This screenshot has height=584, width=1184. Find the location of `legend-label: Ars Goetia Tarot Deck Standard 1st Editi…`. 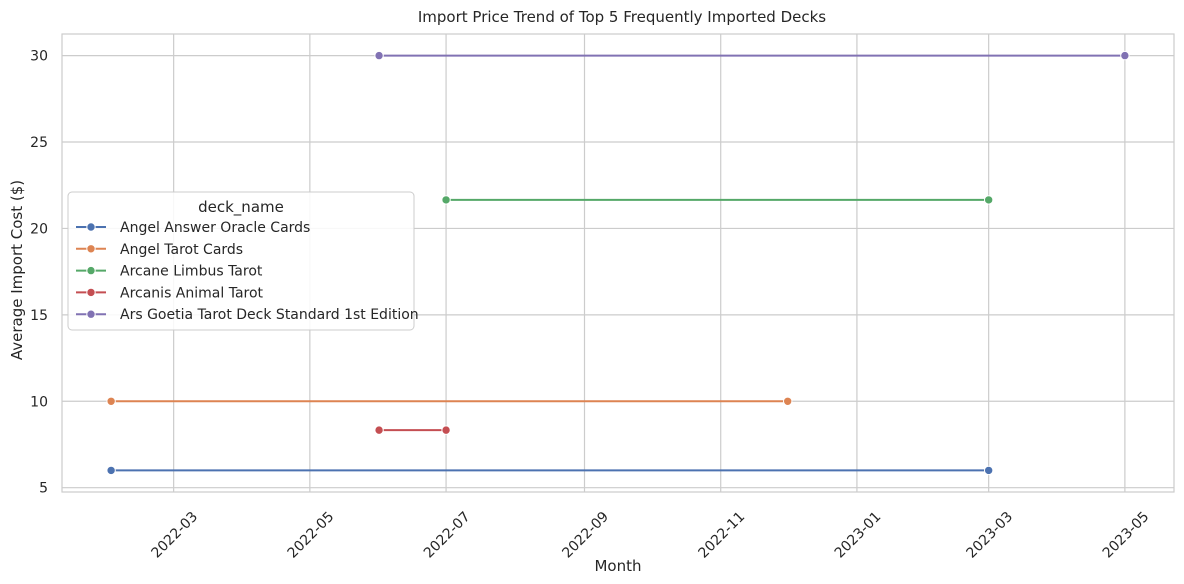

legend-label: Ars Goetia Tarot Deck Standard 1st Editi… is located at coordinates (269, 315).